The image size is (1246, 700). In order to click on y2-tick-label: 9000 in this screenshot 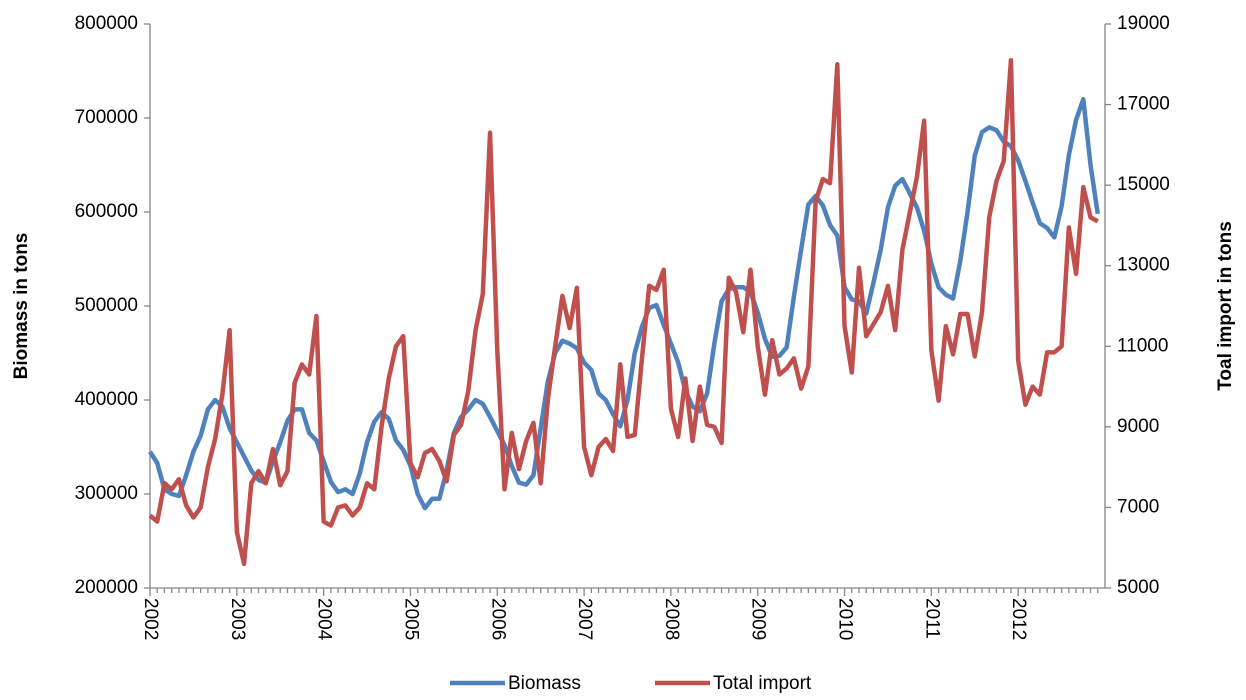, I will do `click(1138, 426)`.